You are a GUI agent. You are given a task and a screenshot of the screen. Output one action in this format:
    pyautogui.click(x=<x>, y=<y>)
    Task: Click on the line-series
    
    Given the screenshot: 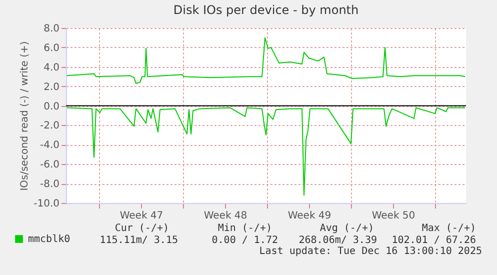 What is the action you would take?
    pyautogui.click(x=266, y=60)
    